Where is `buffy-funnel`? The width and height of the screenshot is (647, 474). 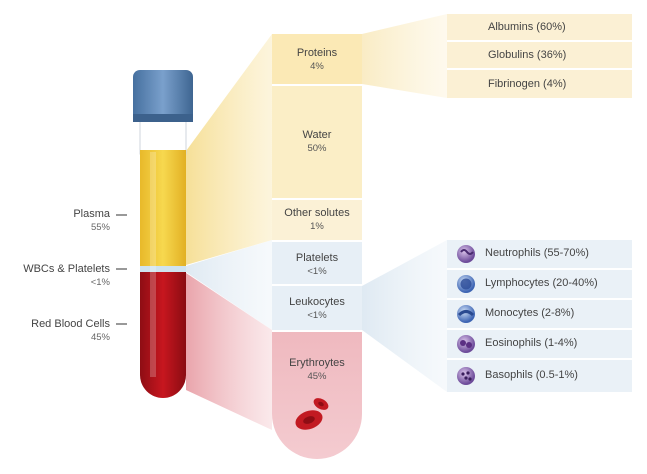
buffy-funnel is located at coordinates (229, 285).